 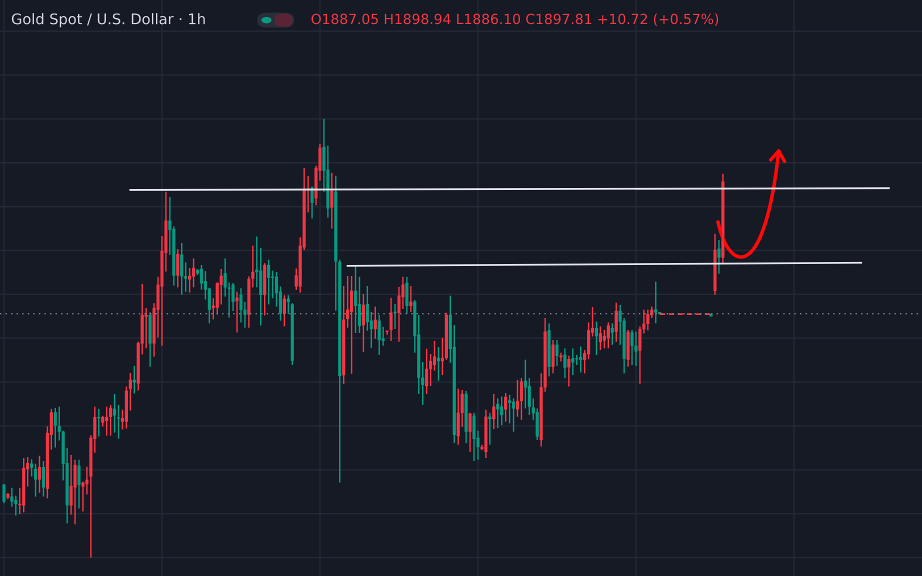 I want to click on text: O1887.05 H1898.94 L1886.10 C1897.81 +10.72 (+0.57%), so click(x=514, y=19).